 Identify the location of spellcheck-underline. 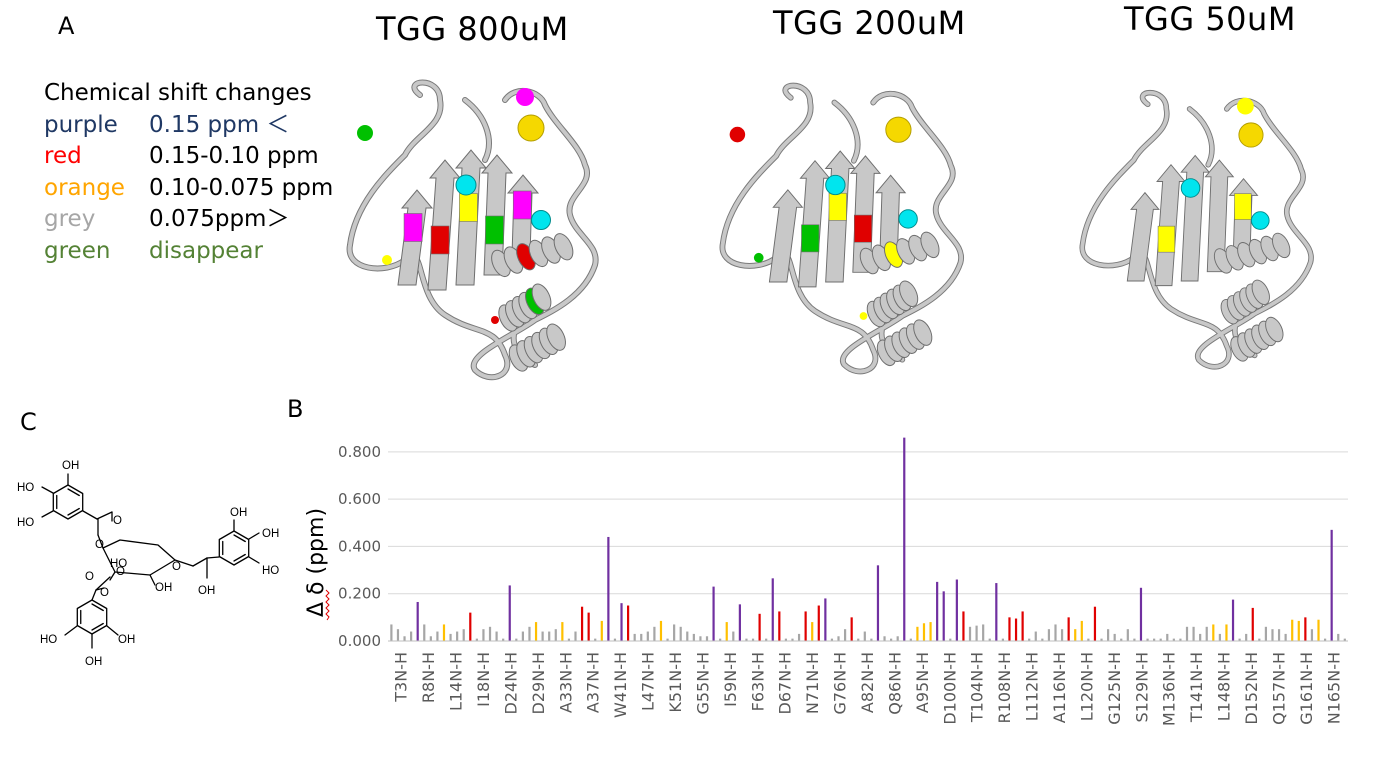
(327, 605).